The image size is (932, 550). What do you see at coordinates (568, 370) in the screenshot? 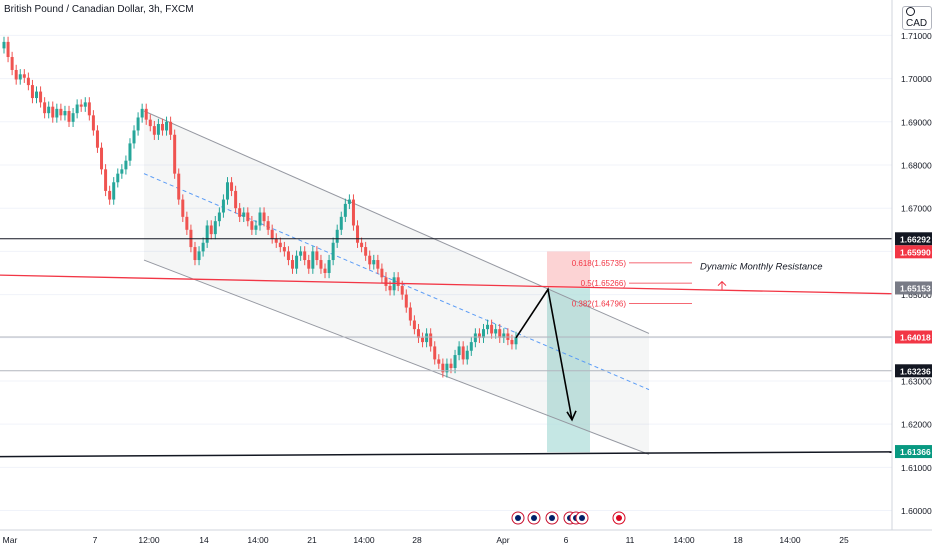
I see `target-zone` at bounding box center [568, 370].